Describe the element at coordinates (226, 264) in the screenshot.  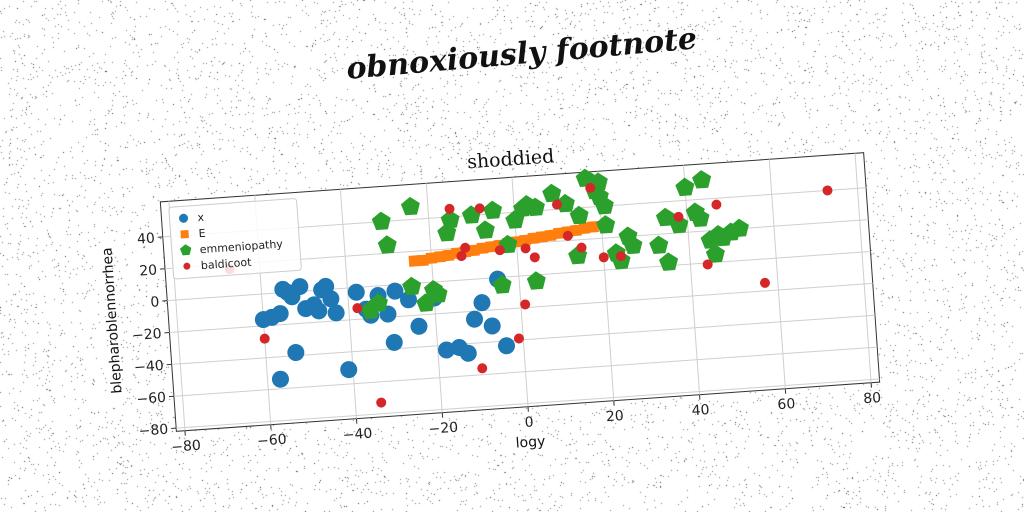
I see `legend-label: baldicoot` at that location.